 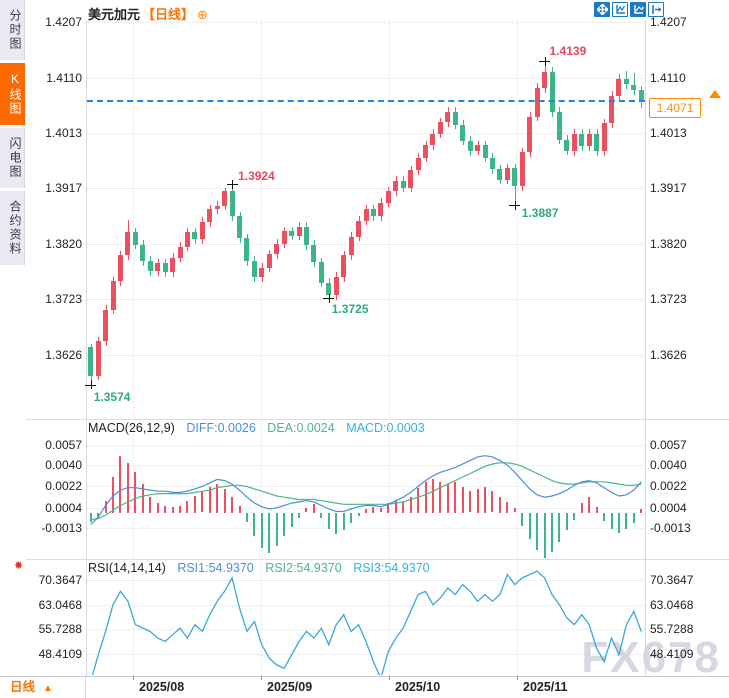 I want to click on rsi-axis-label: 63.0468, so click(x=672, y=605).